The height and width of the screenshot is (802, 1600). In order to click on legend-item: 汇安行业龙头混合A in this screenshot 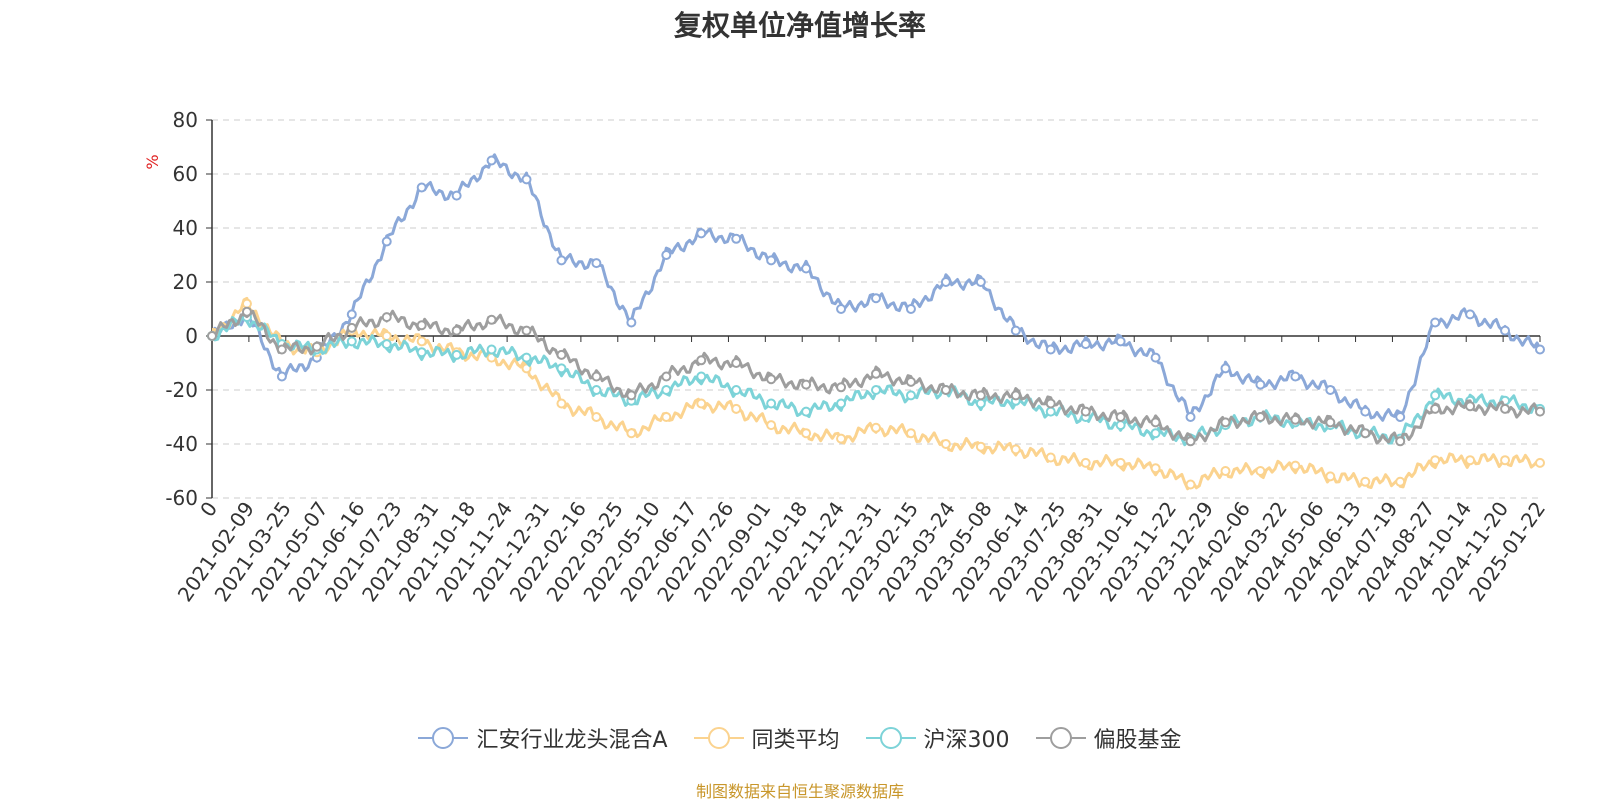, I will do `click(543, 738)`.